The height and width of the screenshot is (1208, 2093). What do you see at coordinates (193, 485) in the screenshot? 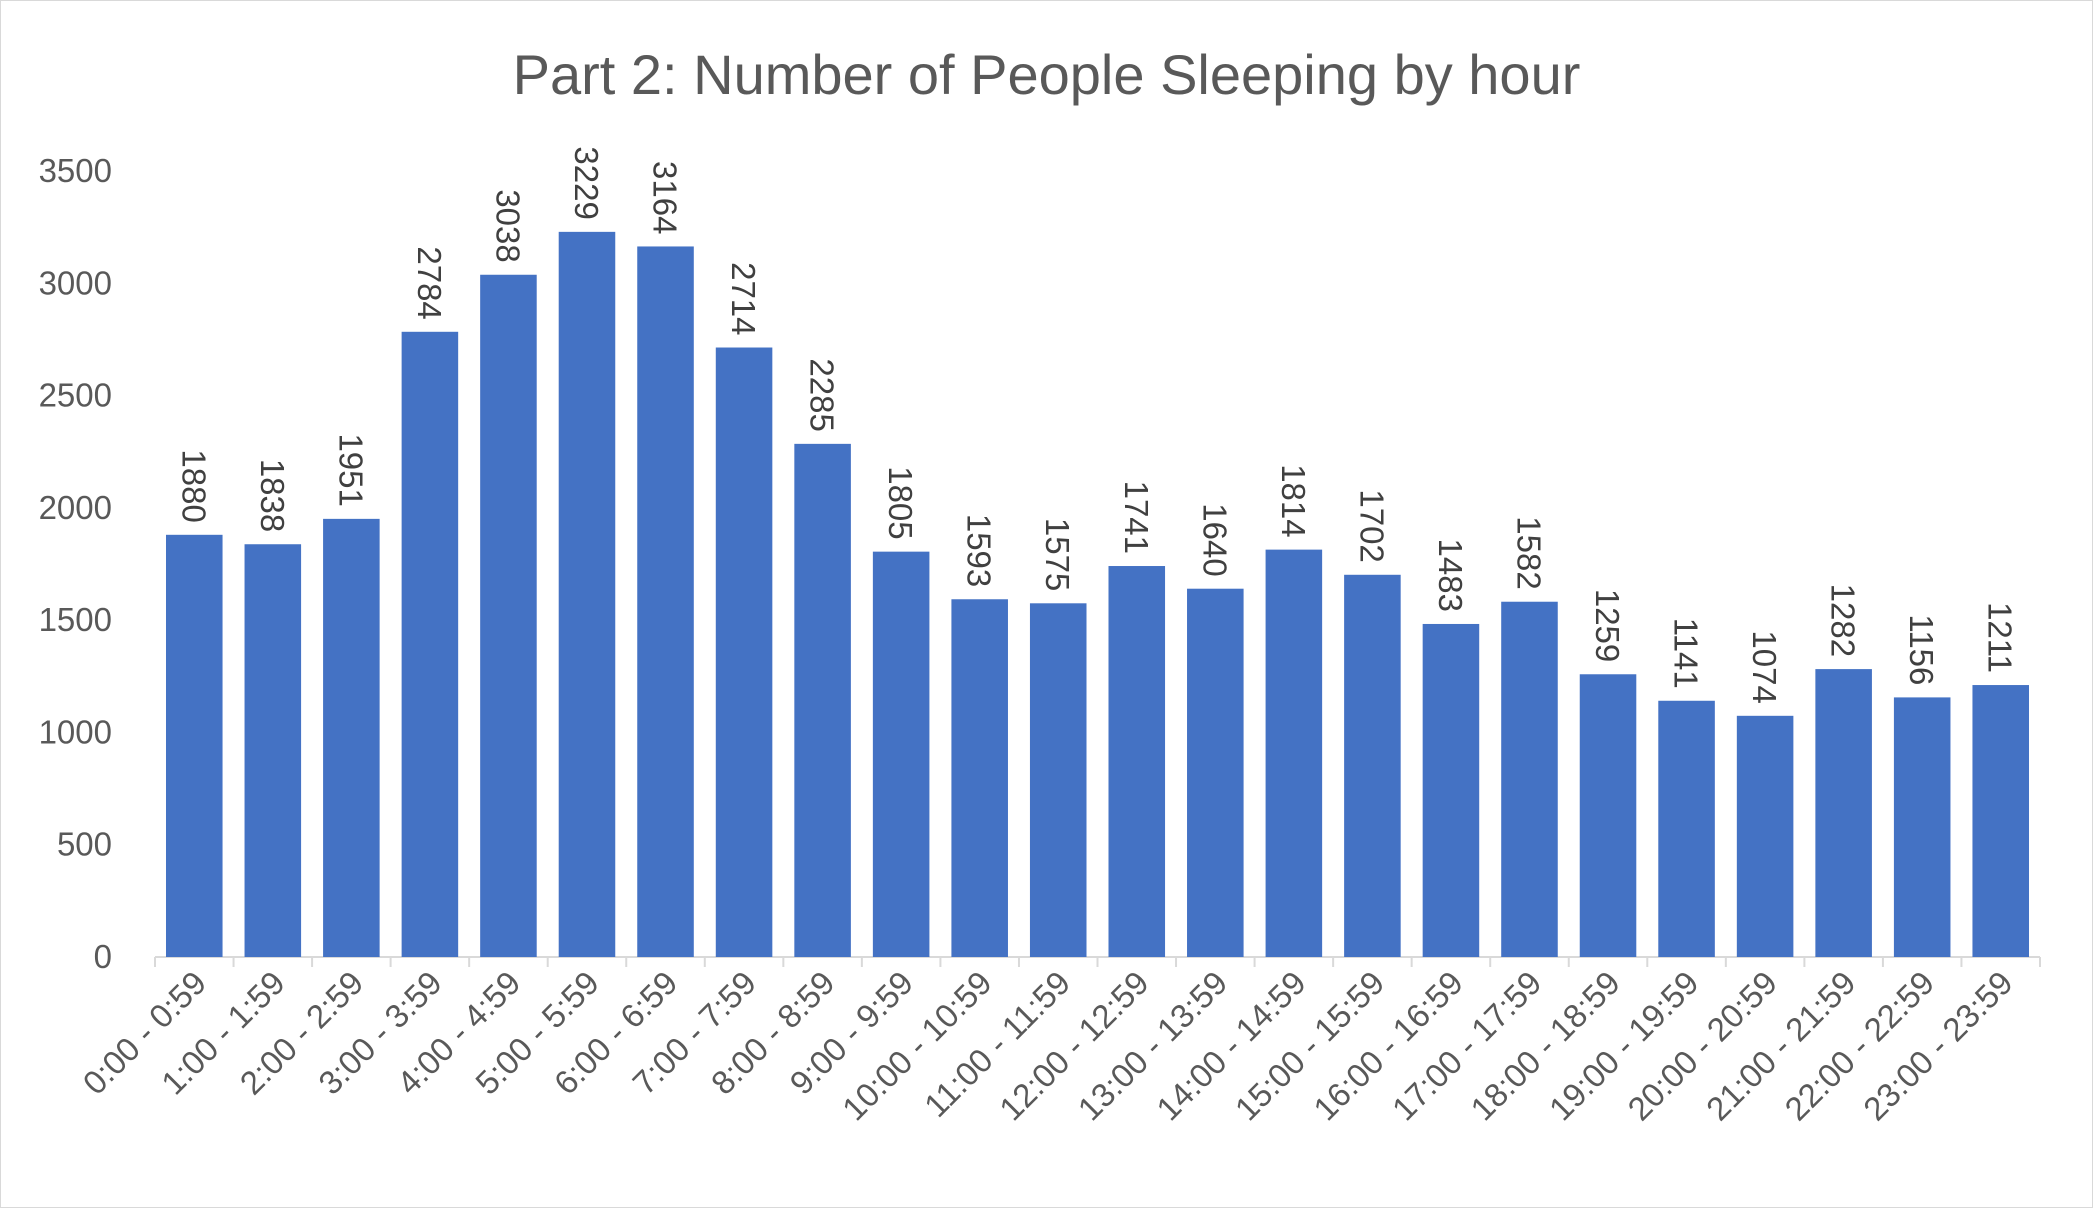
I see `data-label: 1880` at bounding box center [193, 485].